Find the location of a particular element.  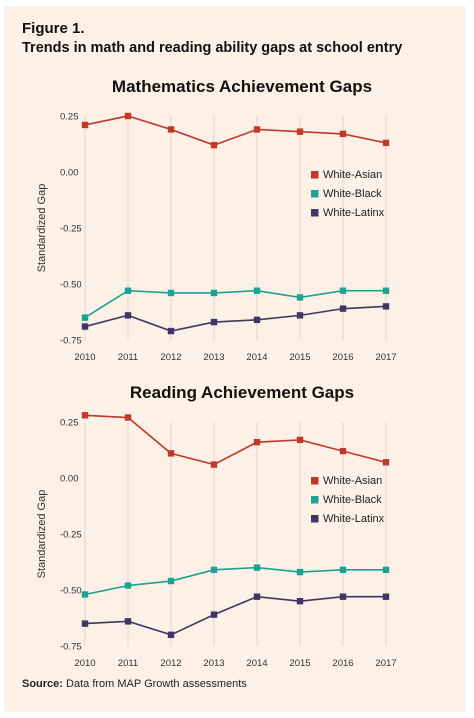

source-label: Source: is located at coordinates (42, 684).